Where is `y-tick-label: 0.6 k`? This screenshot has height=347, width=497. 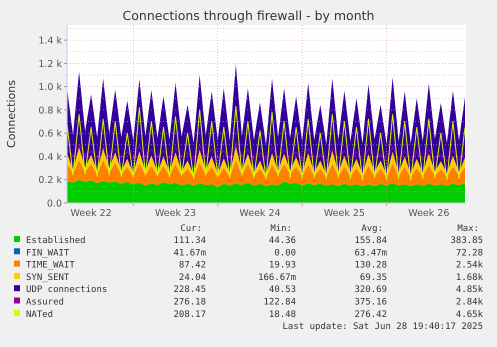 y-tick-label: 0.6 k is located at coordinates (50, 134).